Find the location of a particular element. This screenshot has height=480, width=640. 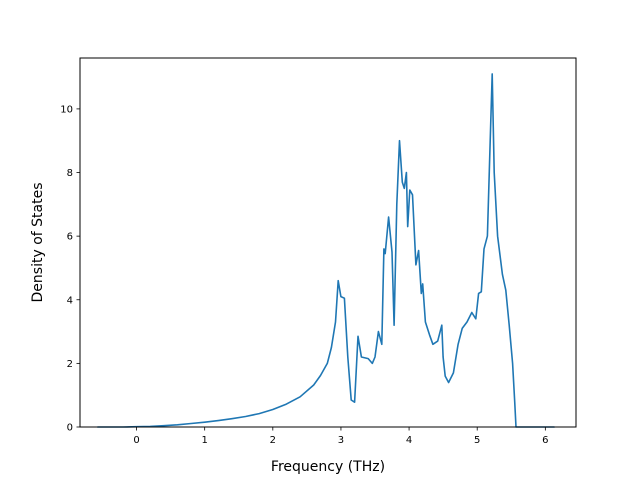

x-tick-label: 3 is located at coordinates (341, 440).